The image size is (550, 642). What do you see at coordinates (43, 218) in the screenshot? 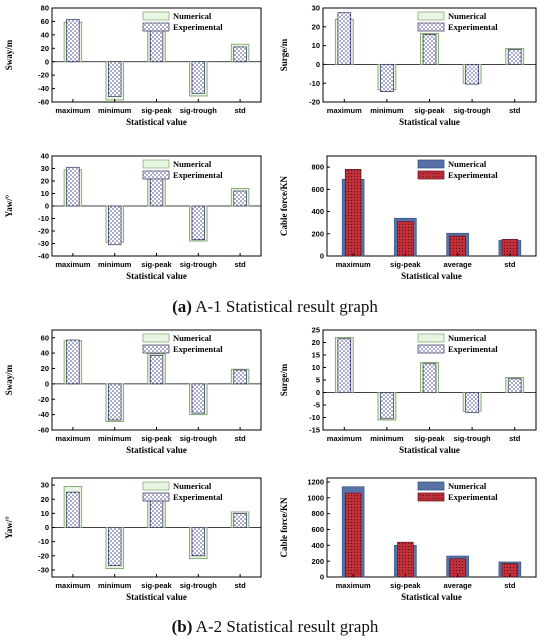
I see `y-tick-label: -10` at bounding box center [43, 218].